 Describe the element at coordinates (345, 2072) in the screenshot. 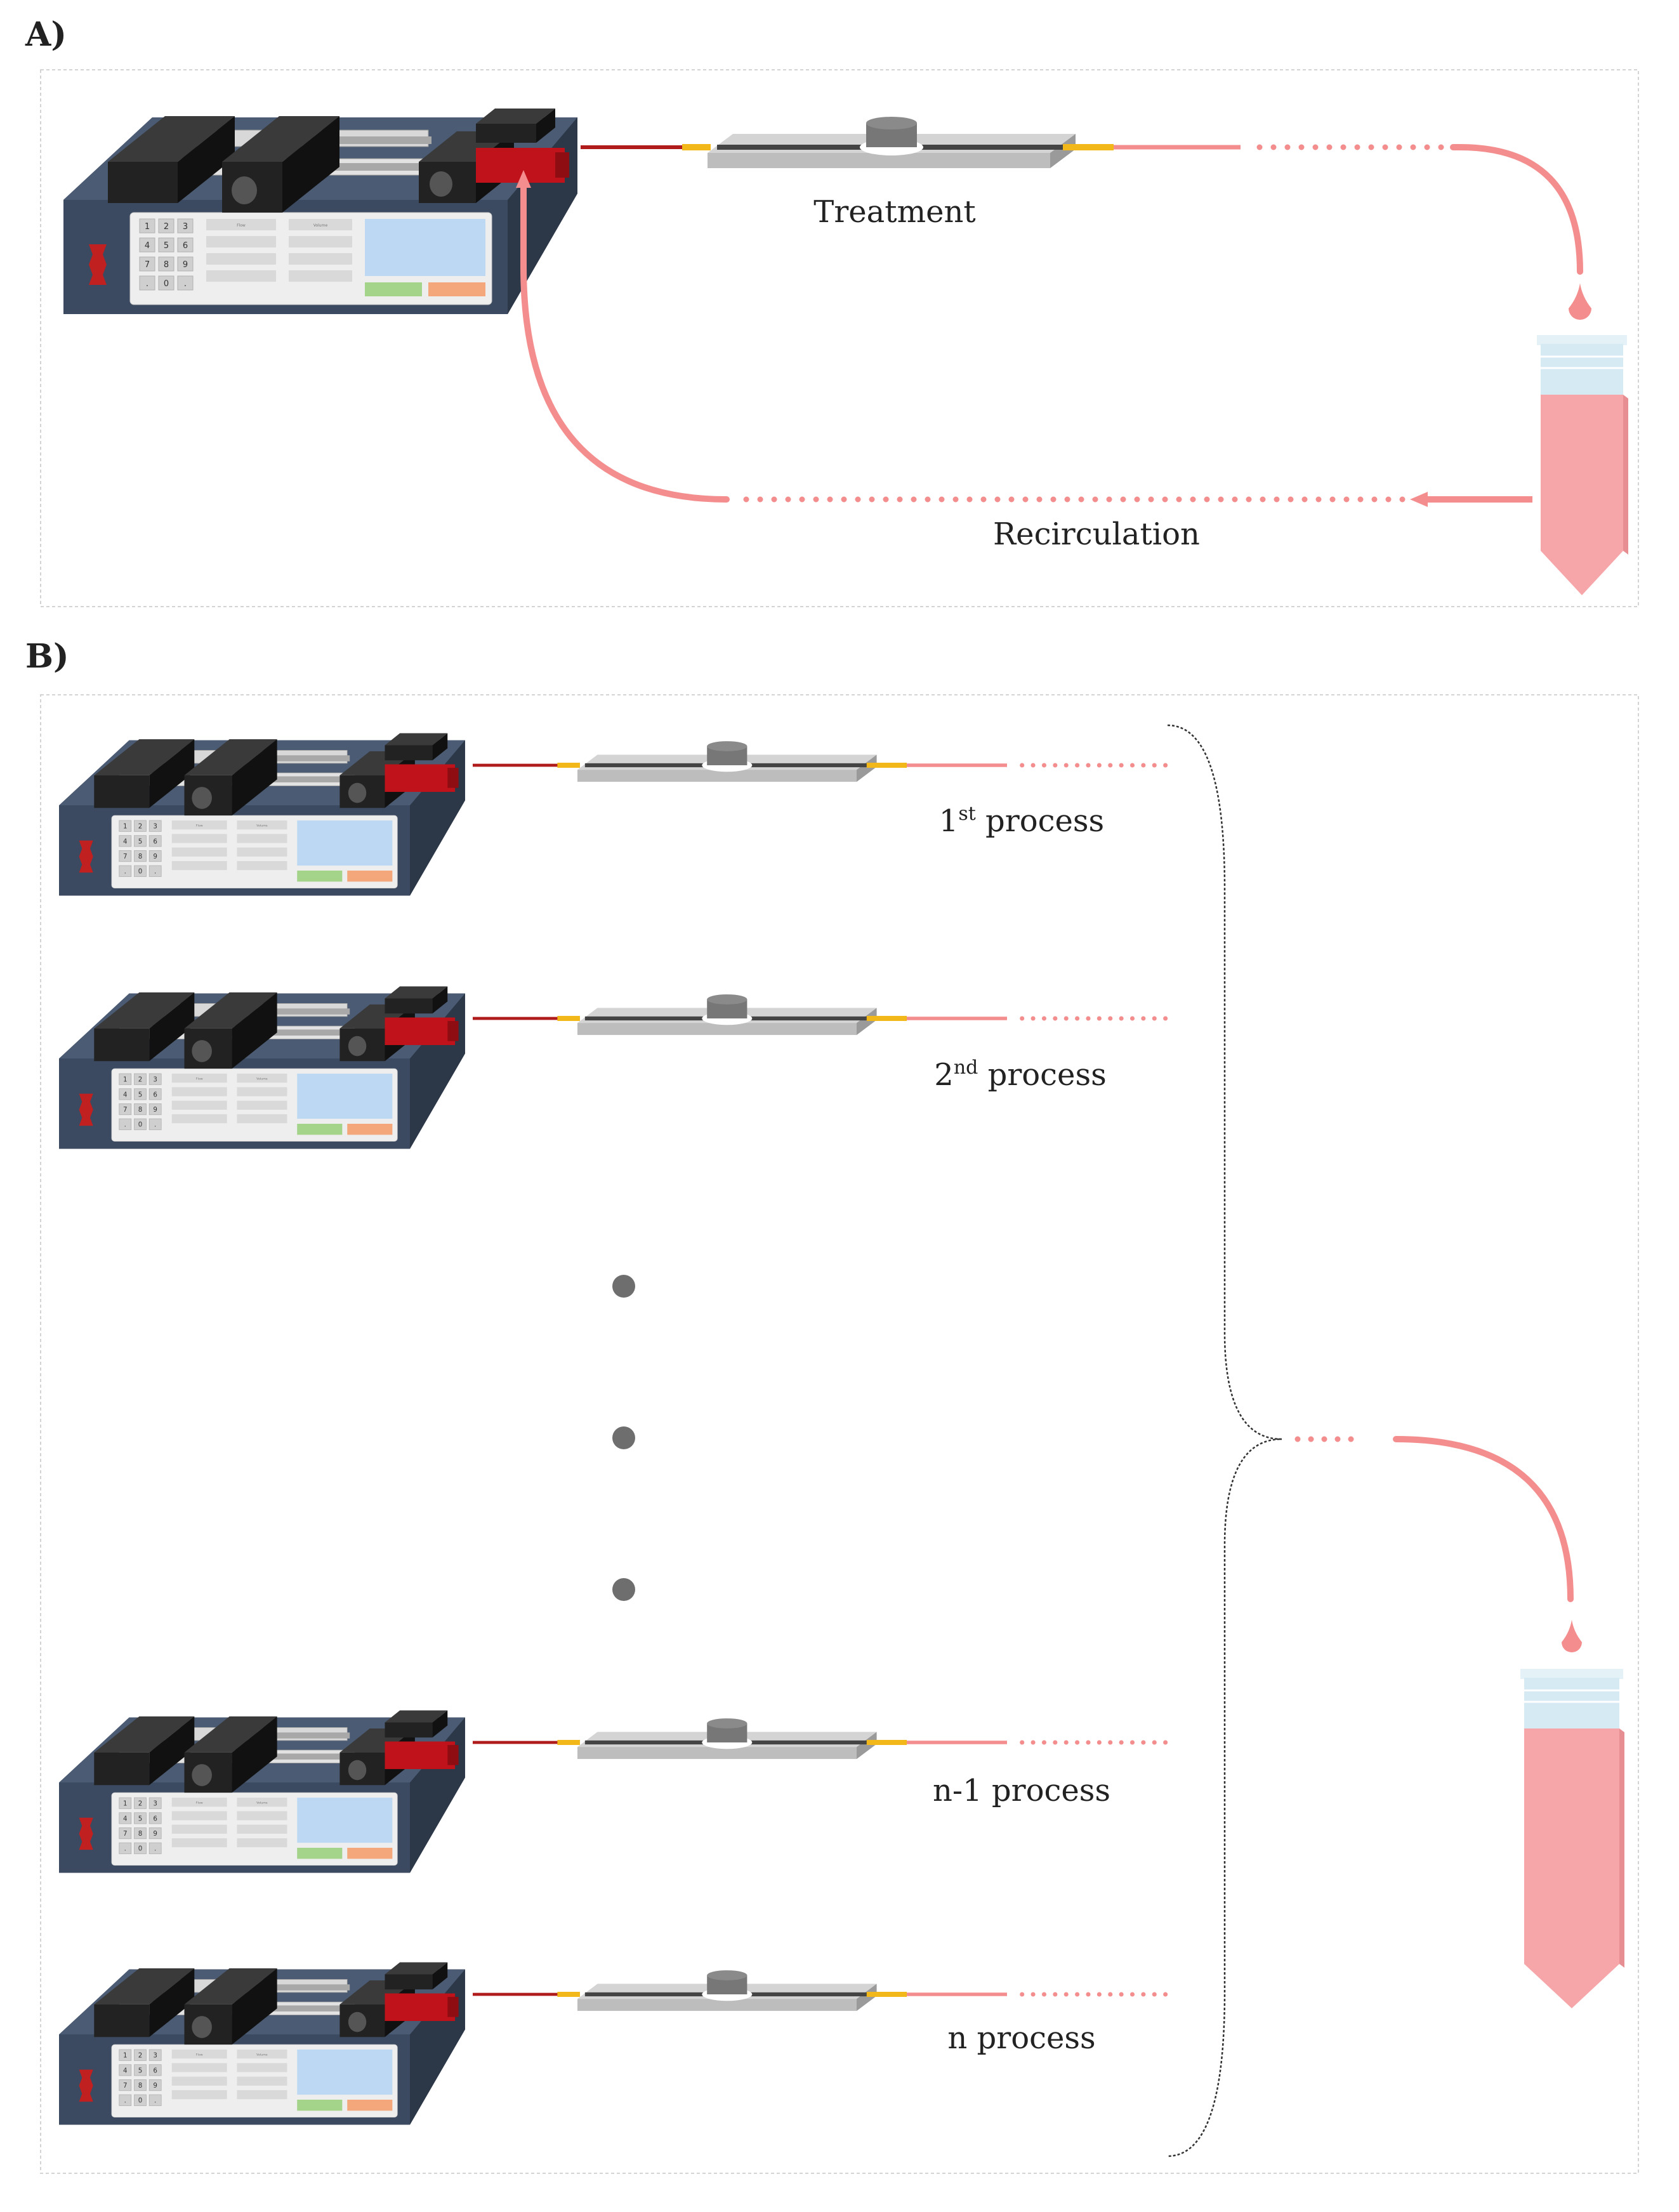

I see `pump-screen` at that location.